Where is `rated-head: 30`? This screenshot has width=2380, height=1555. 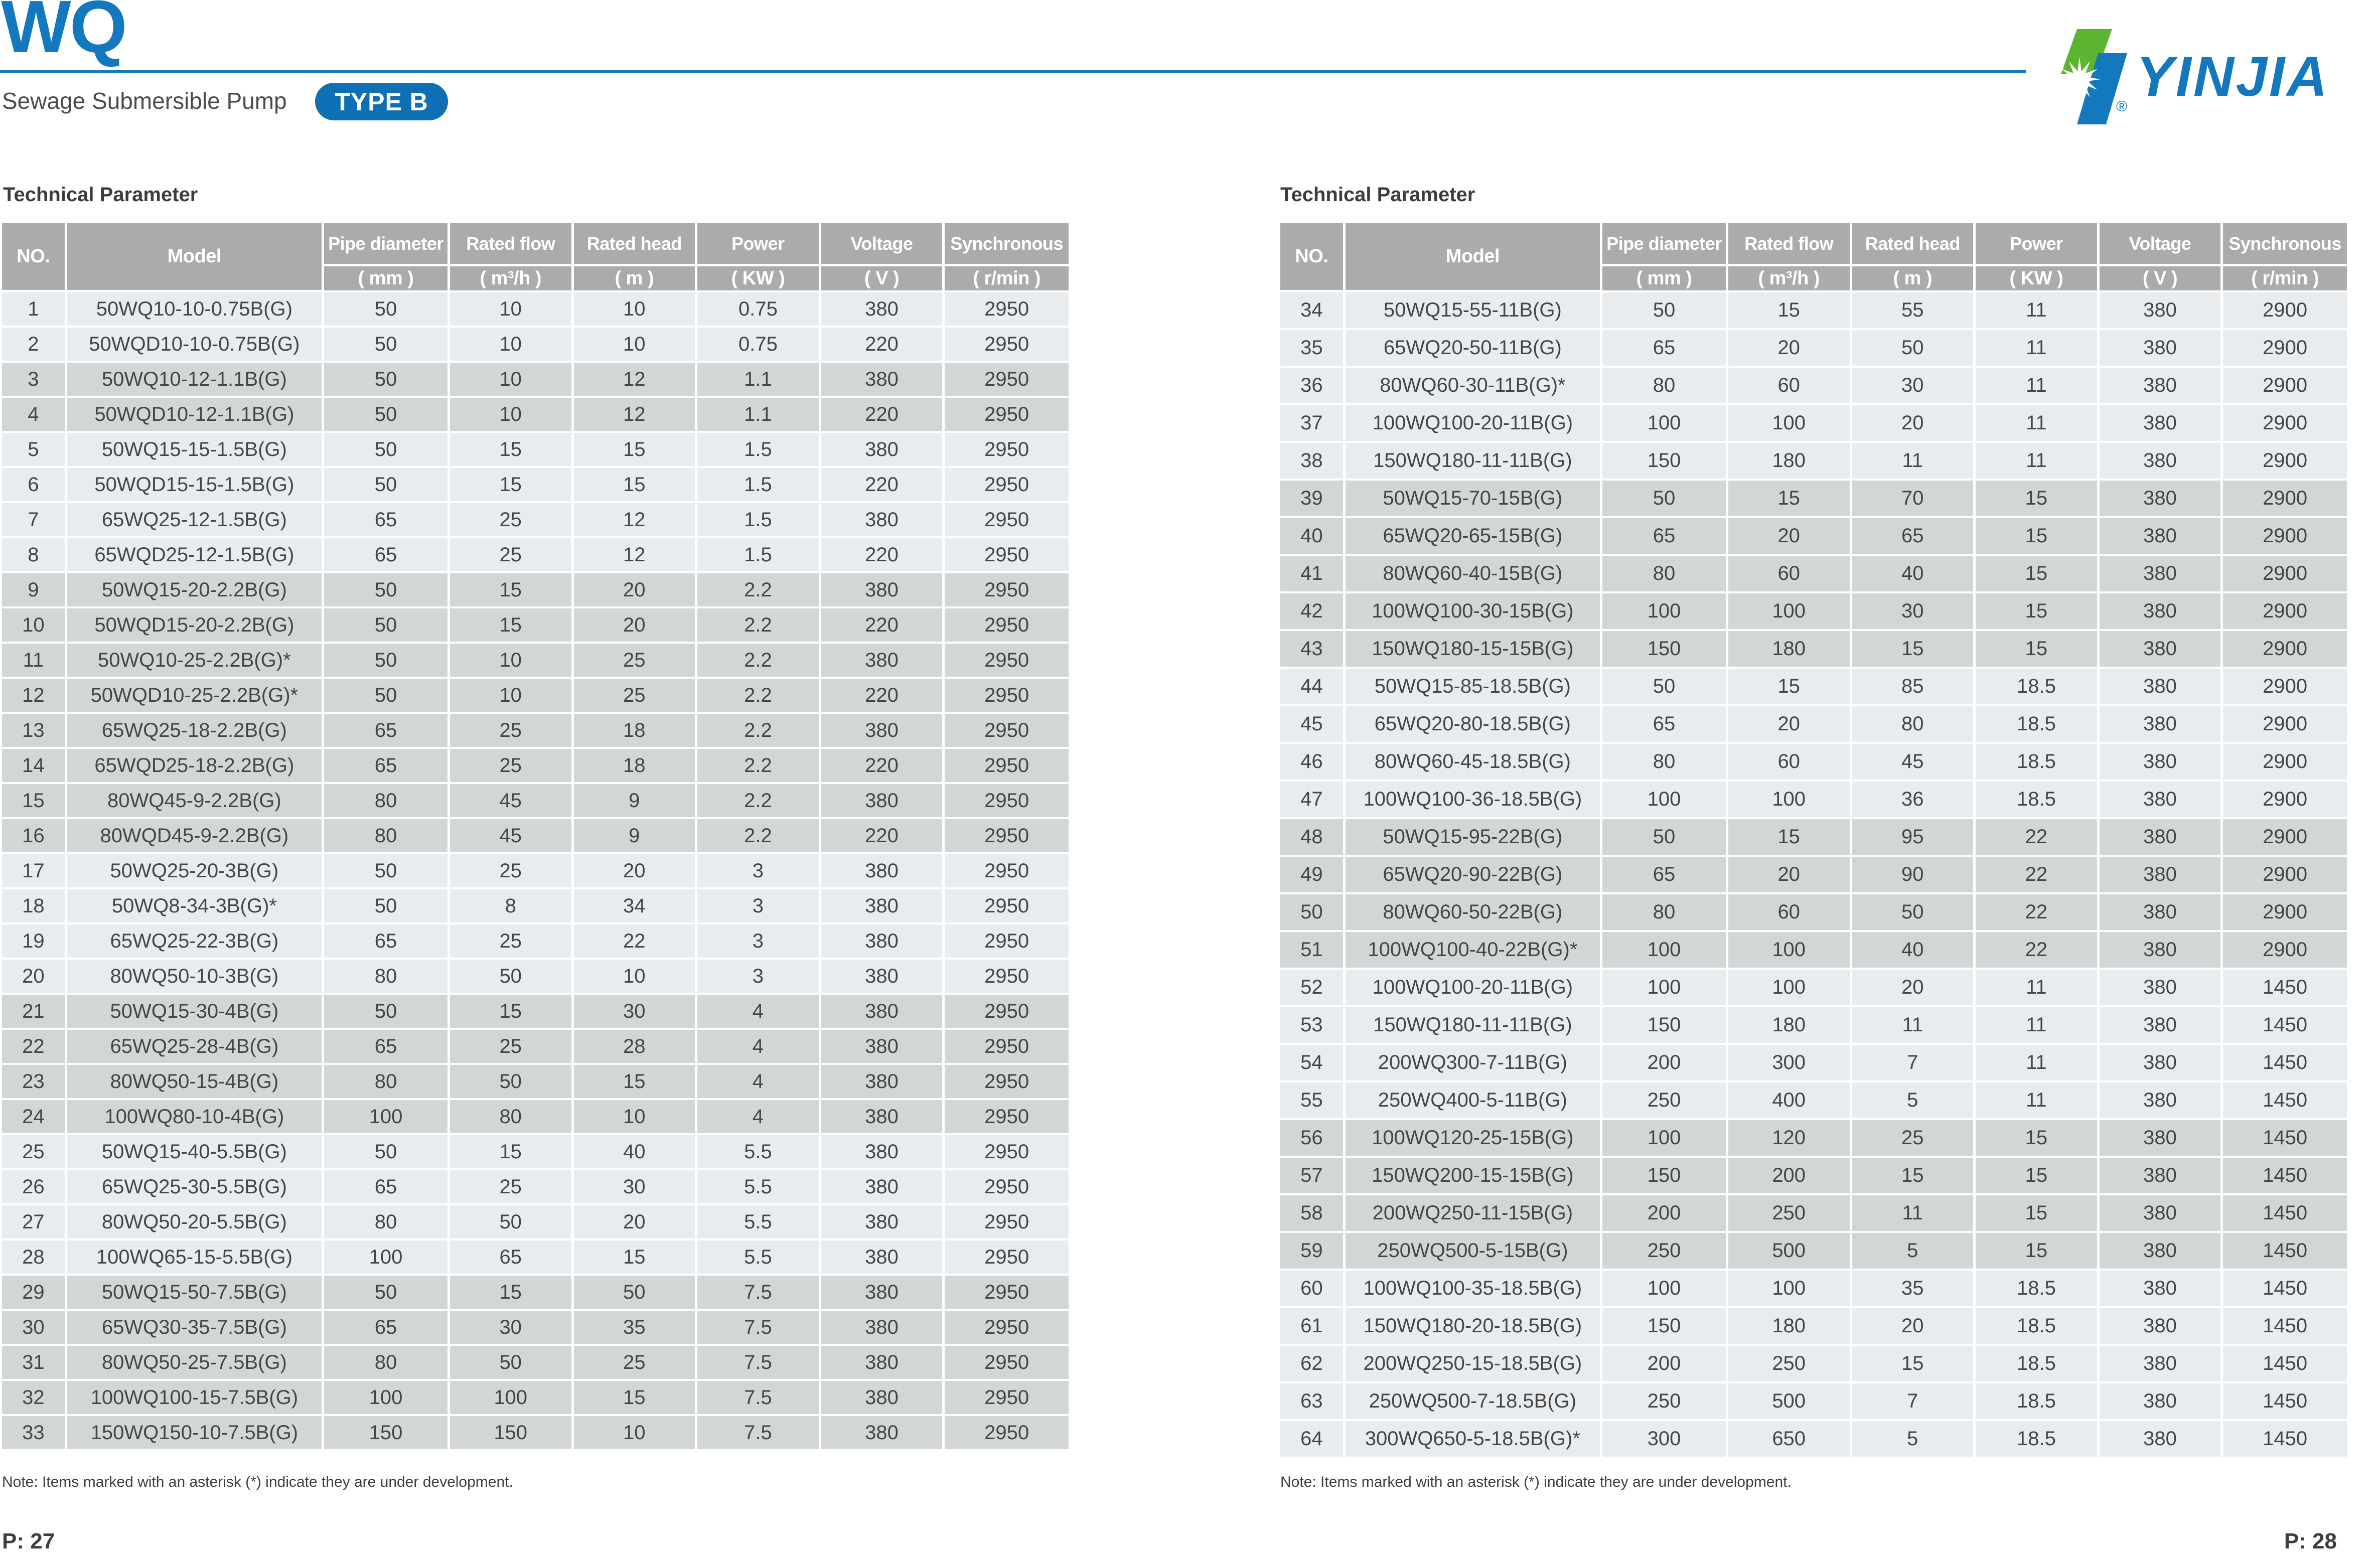
rated-head: 30 is located at coordinates (1914, 612).